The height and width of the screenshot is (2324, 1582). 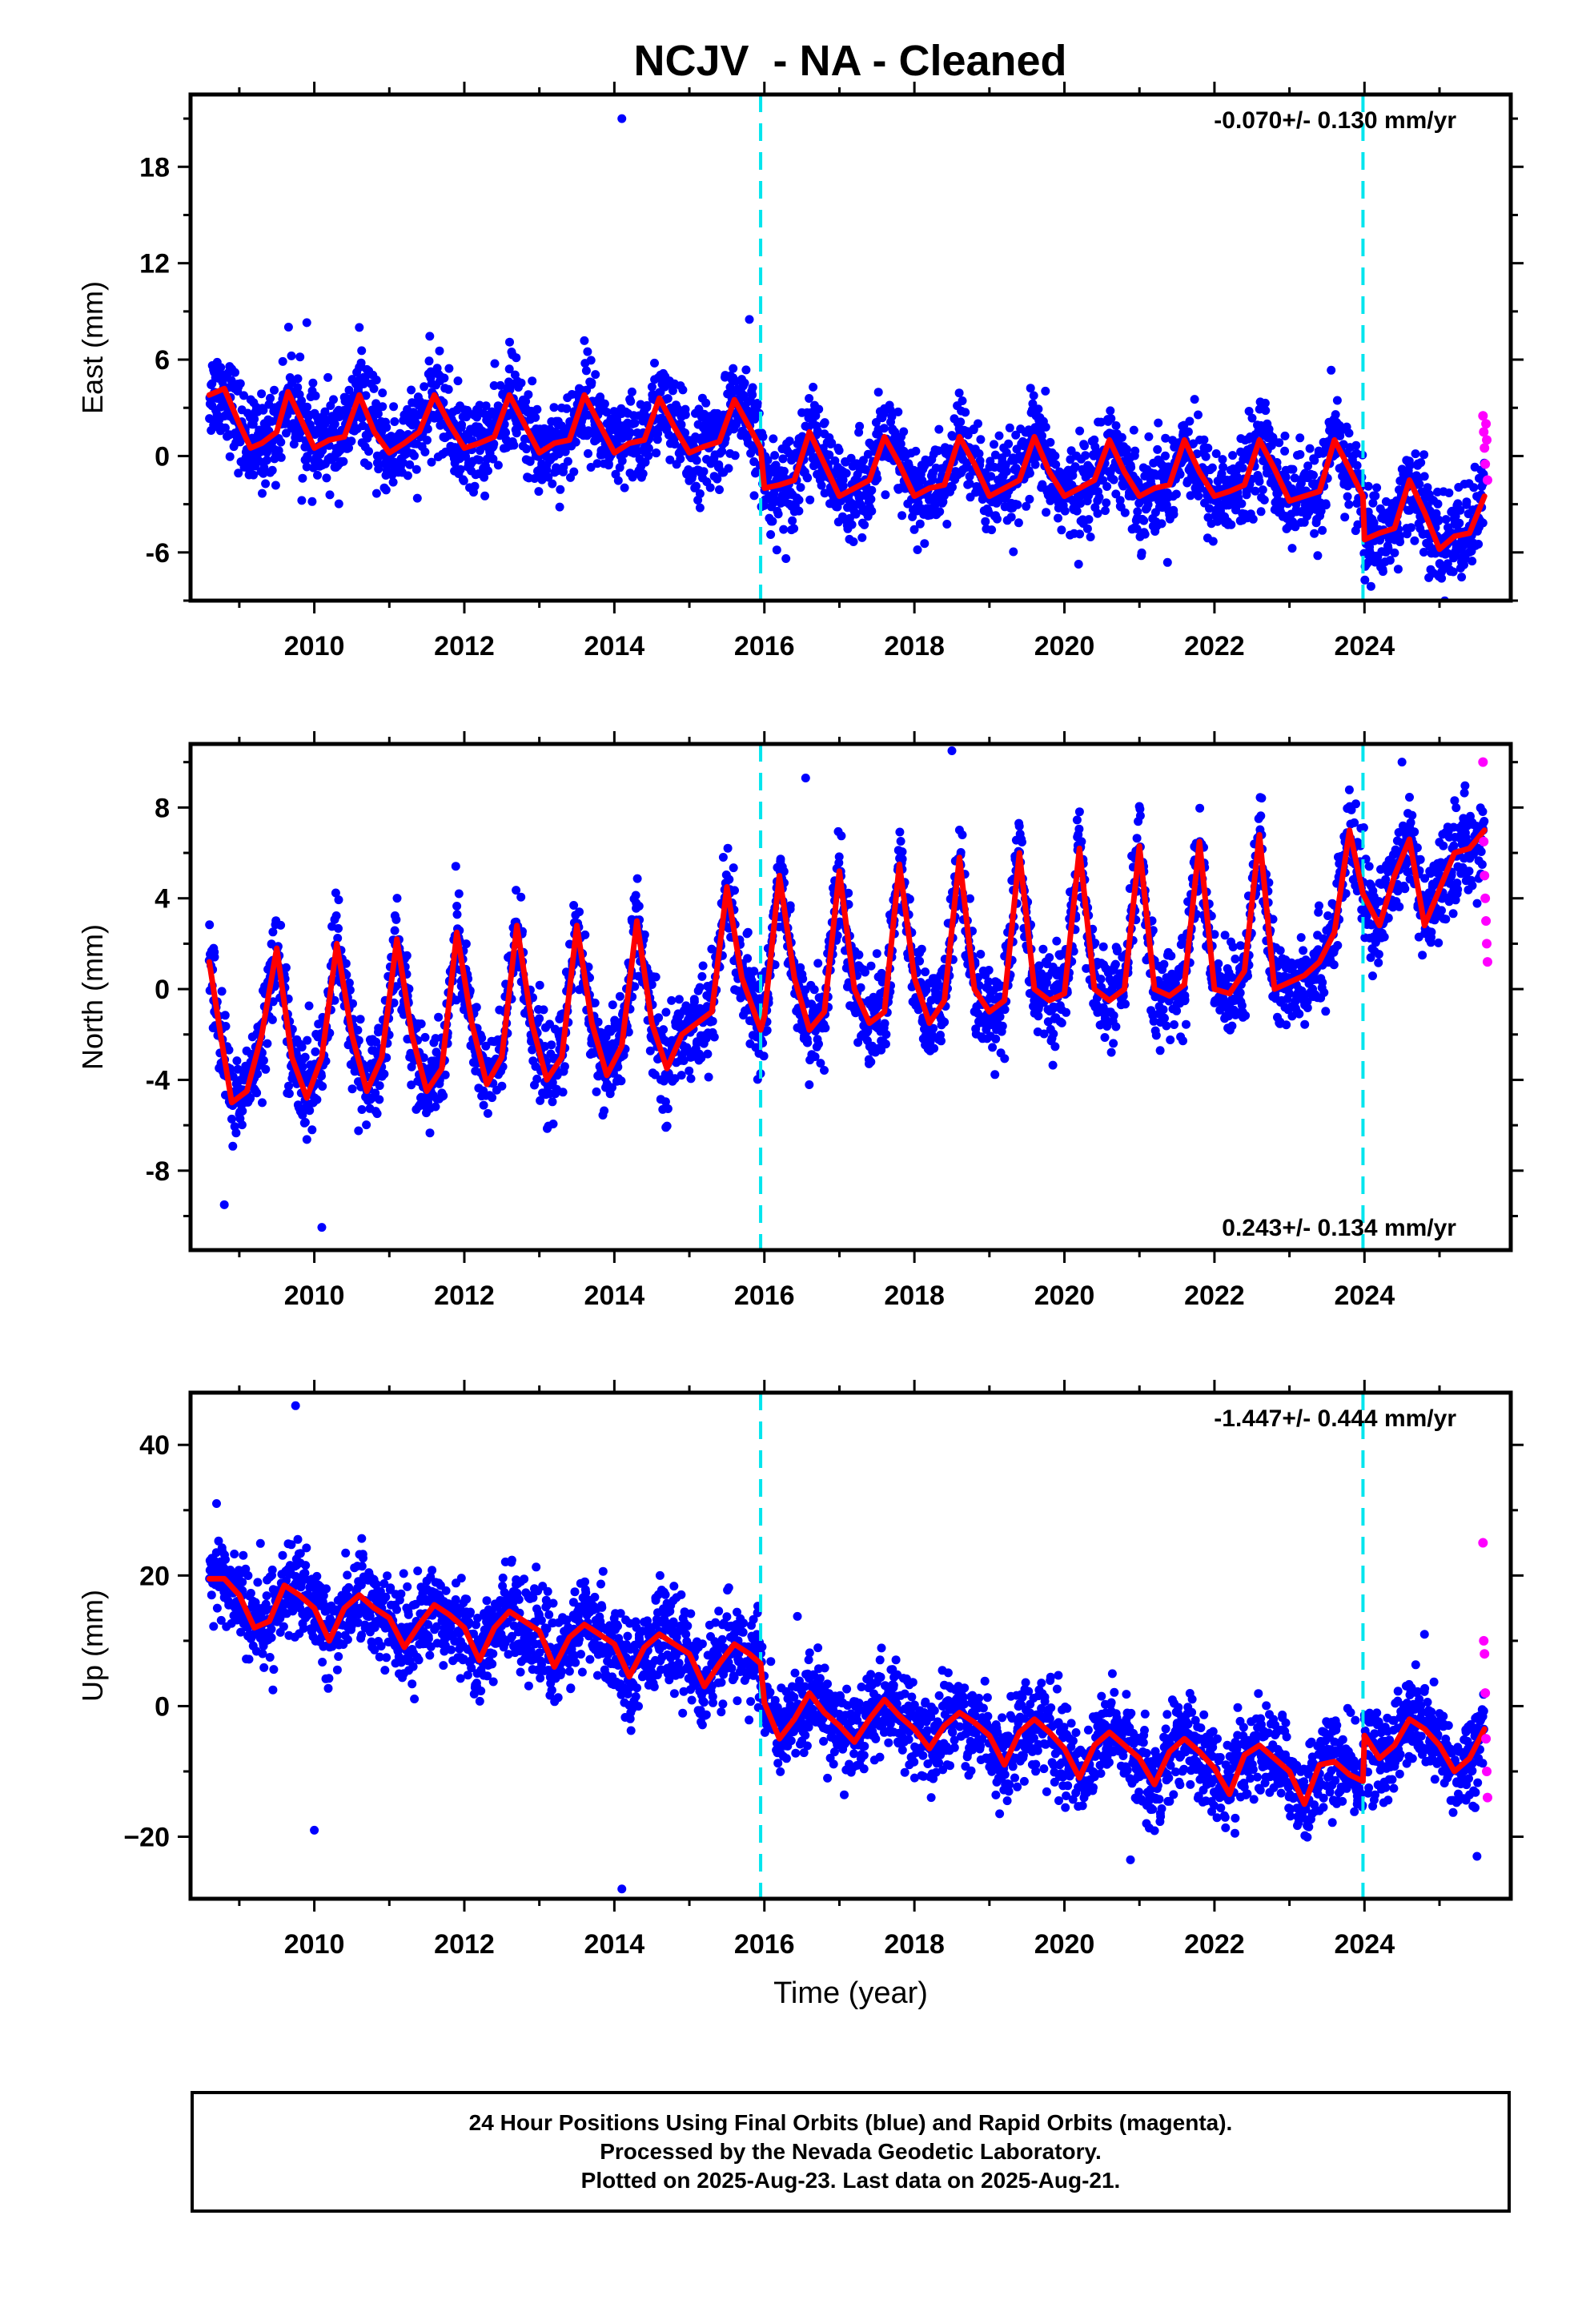 I want to click on y-tick-label: 6, so click(x=162, y=360).